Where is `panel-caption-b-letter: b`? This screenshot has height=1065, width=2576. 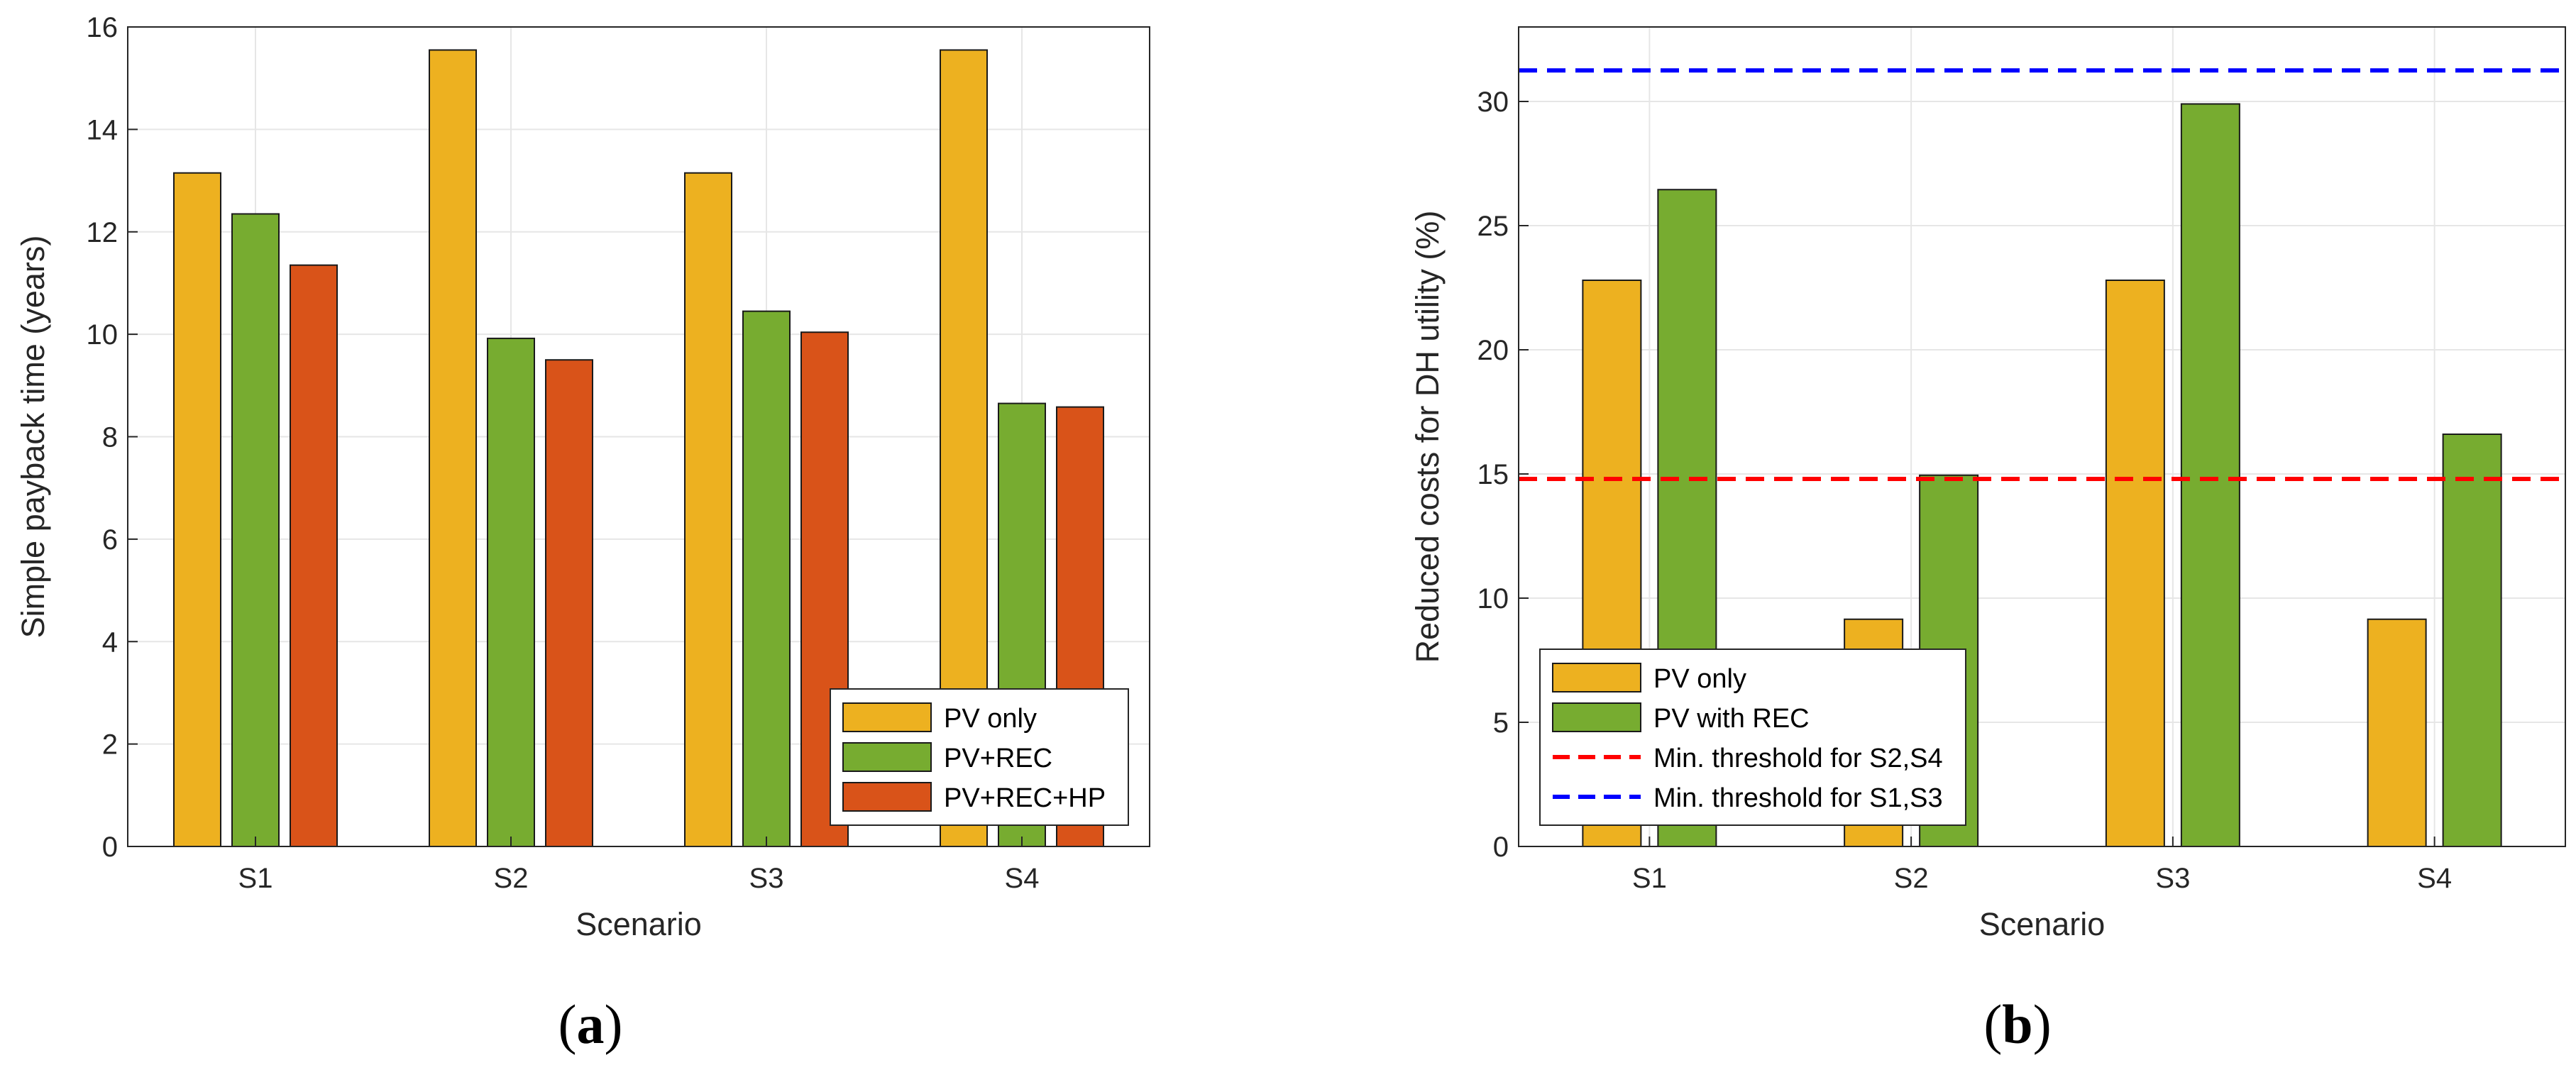
panel-caption-b-letter: b is located at coordinates (2017, 1024).